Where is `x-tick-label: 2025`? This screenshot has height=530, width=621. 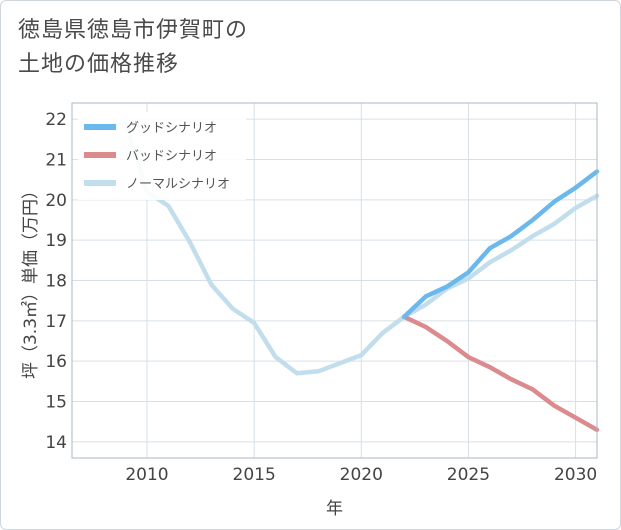 x-tick-label: 2025 is located at coordinates (468, 475).